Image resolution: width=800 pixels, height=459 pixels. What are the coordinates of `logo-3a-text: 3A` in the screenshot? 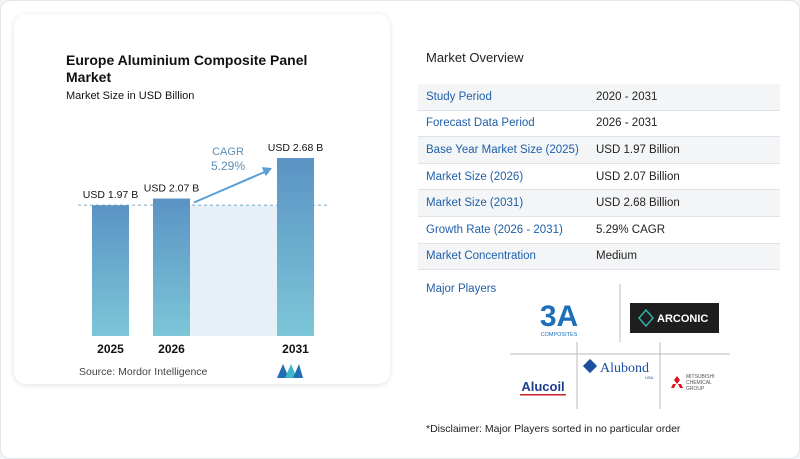 It's located at (559, 316).